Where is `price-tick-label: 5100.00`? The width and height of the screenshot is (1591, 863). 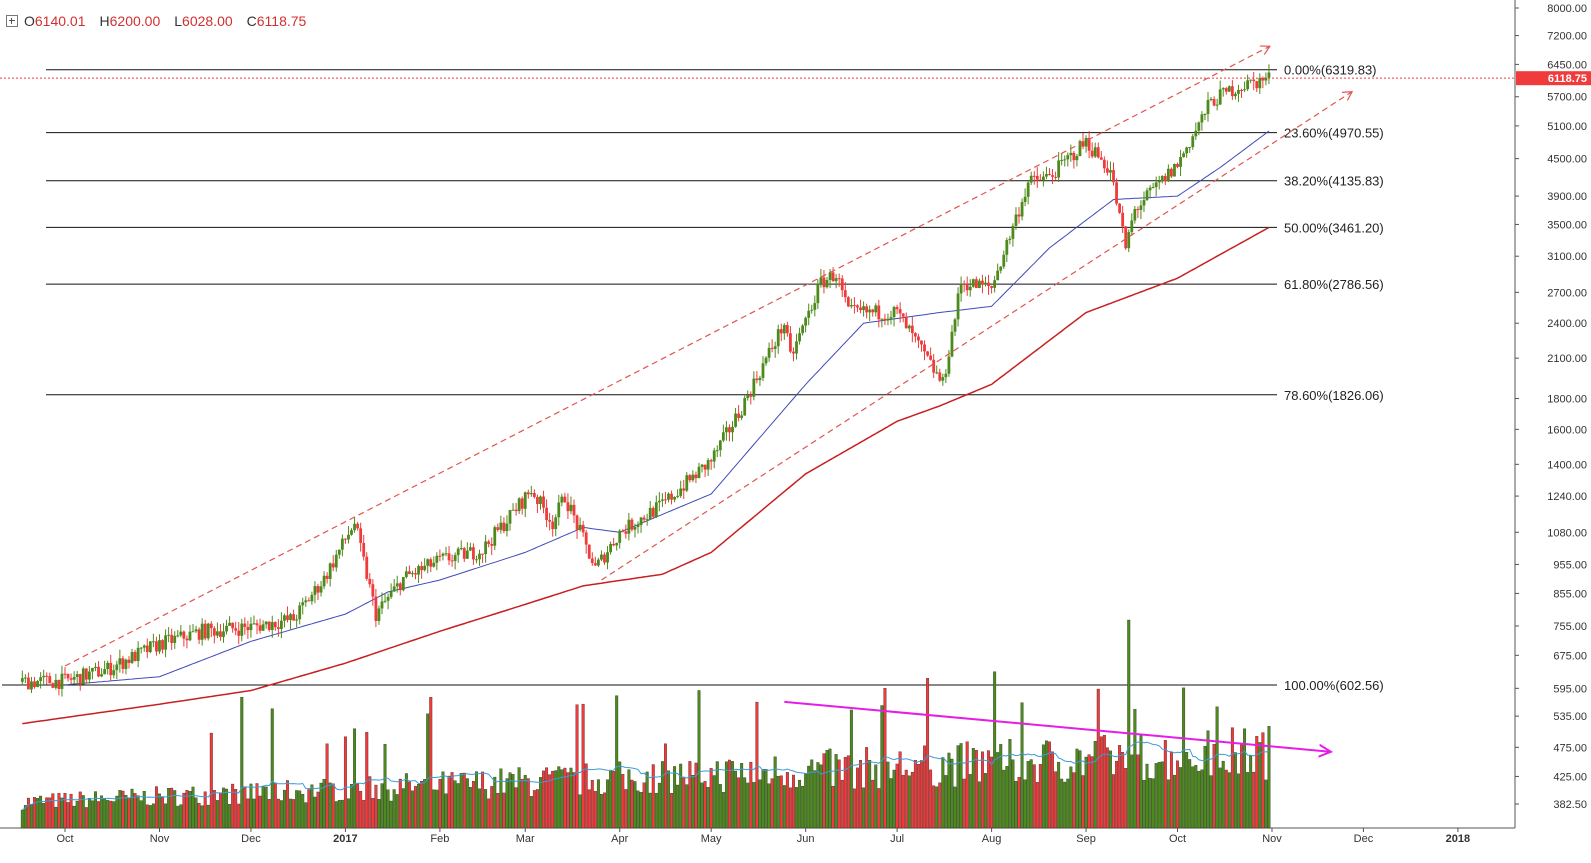
price-tick-label: 5100.00 is located at coordinates (1567, 127).